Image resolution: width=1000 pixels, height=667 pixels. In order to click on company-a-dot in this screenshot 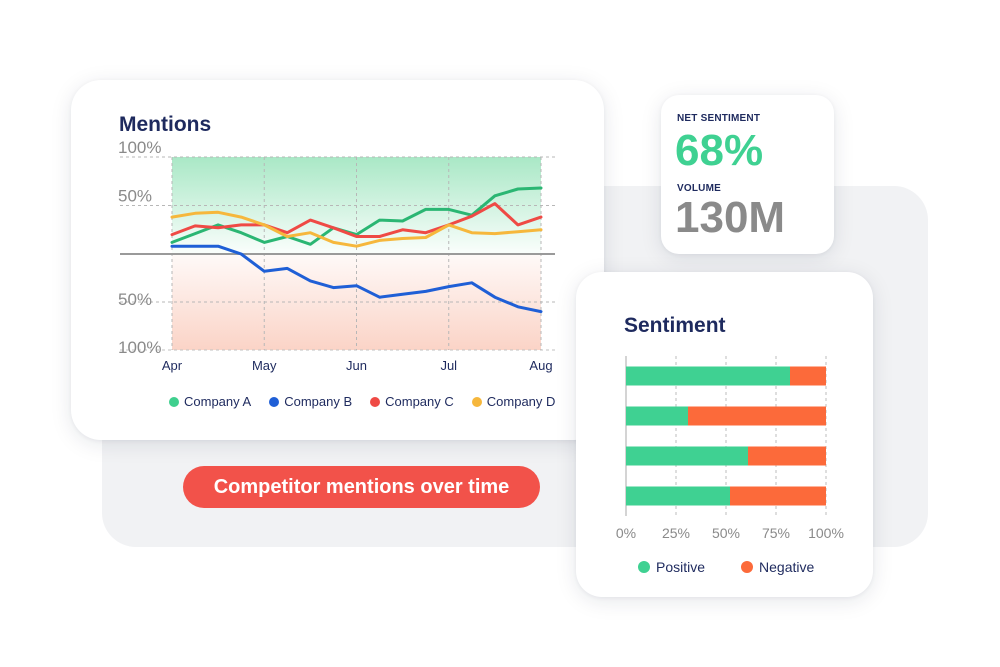, I will do `click(174, 401)`.